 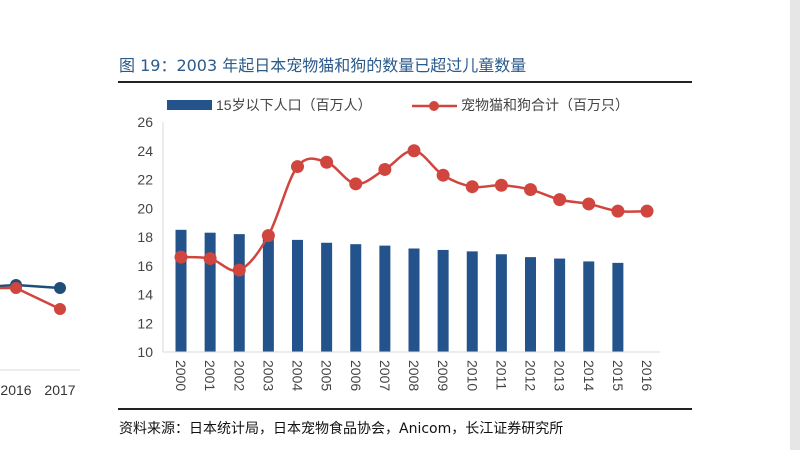 What do you see at coordinates (145, 237) in the screenshot?
I see `y-tick-label: 18` at bounding box center [145, 237].